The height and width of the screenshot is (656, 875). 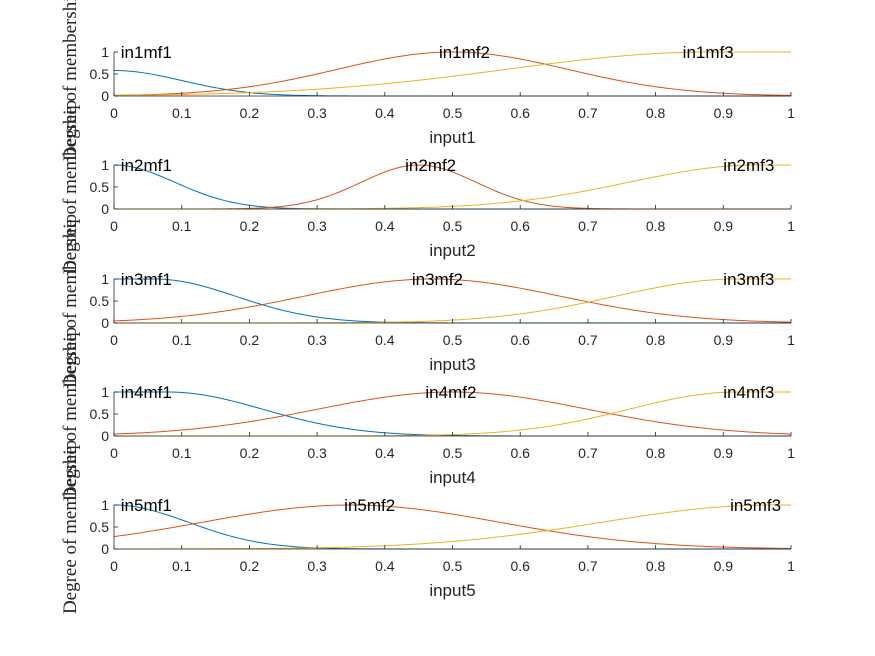 What do you see at coordinates (146, 279) in the screenshot?
I see `mf-label-in3mf1: in3mf1` at bounding box center [146, 279].